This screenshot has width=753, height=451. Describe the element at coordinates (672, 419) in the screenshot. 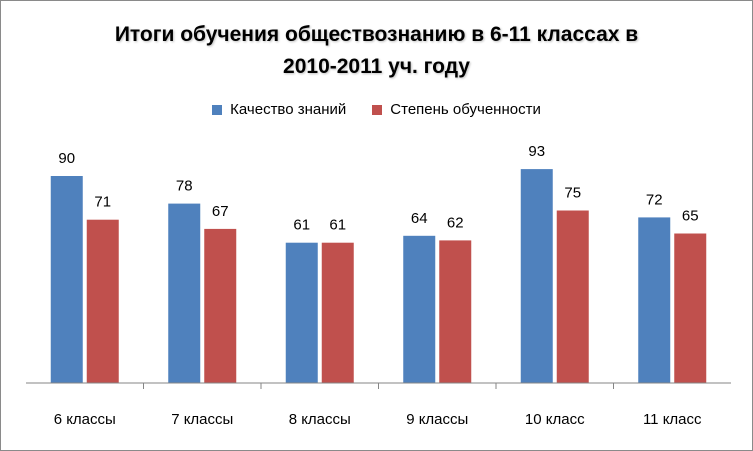

I see `x-tick-label: 11 класс` at that location.